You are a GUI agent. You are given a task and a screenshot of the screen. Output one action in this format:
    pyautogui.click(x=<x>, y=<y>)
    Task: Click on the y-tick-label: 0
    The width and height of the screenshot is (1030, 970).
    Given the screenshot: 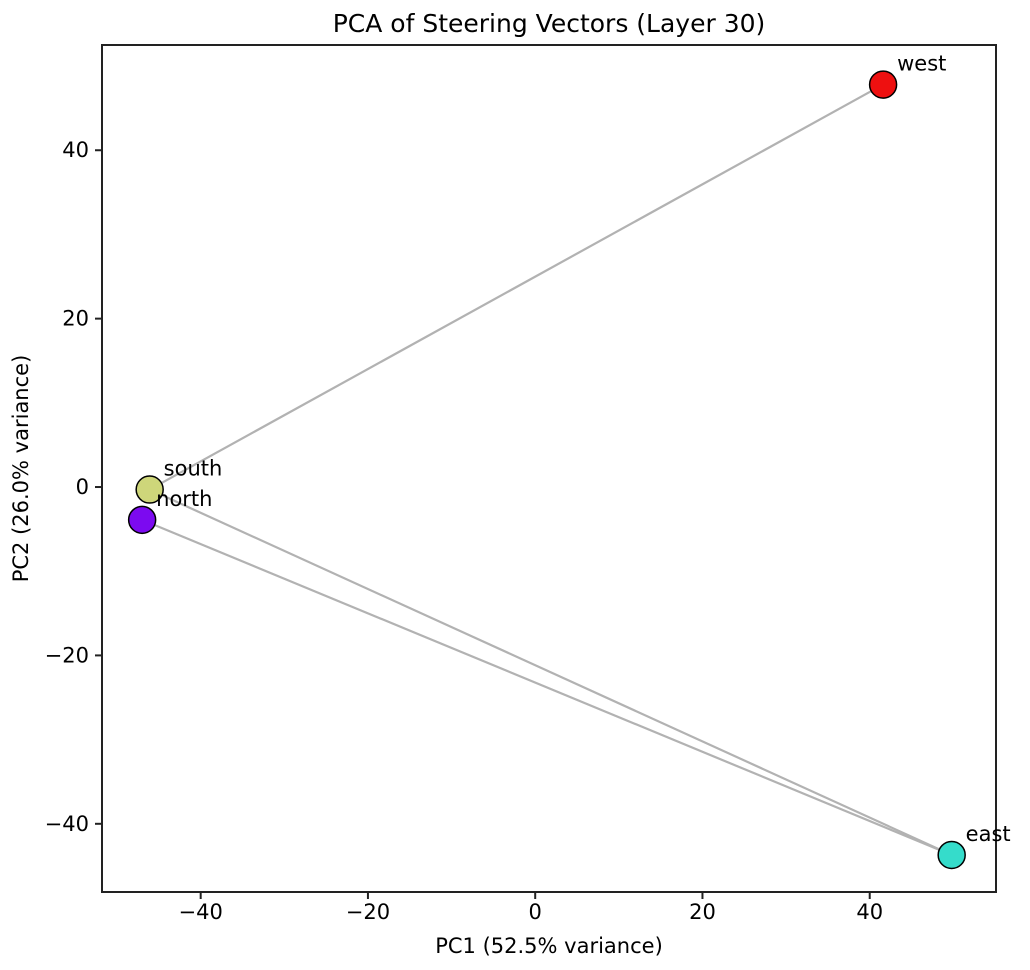 What is the action you would take?
    pyautogui.click(x=82, y=487)
    